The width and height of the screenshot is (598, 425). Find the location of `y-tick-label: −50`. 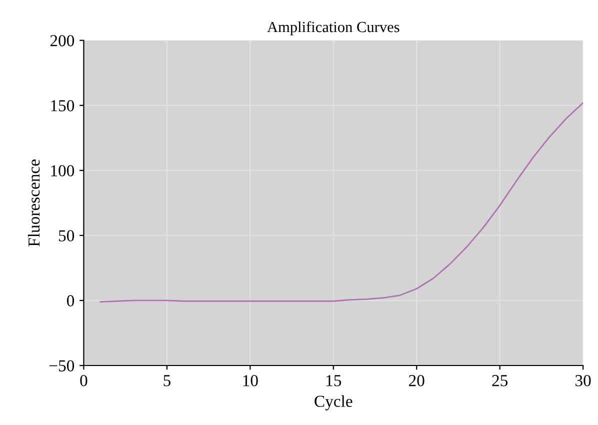

y-tick-label: −50 is located at coordinates (61, 366).